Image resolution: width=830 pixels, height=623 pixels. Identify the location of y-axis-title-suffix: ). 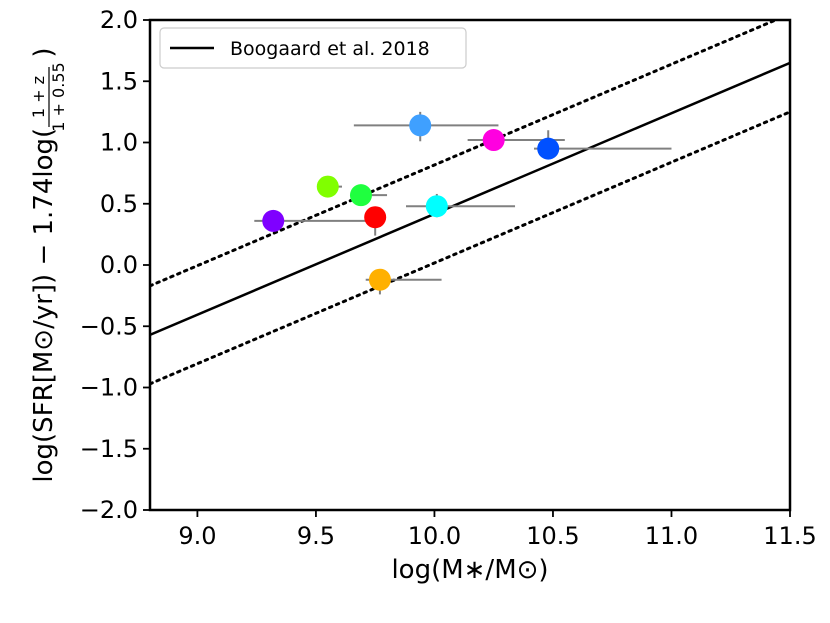
(44, 52).